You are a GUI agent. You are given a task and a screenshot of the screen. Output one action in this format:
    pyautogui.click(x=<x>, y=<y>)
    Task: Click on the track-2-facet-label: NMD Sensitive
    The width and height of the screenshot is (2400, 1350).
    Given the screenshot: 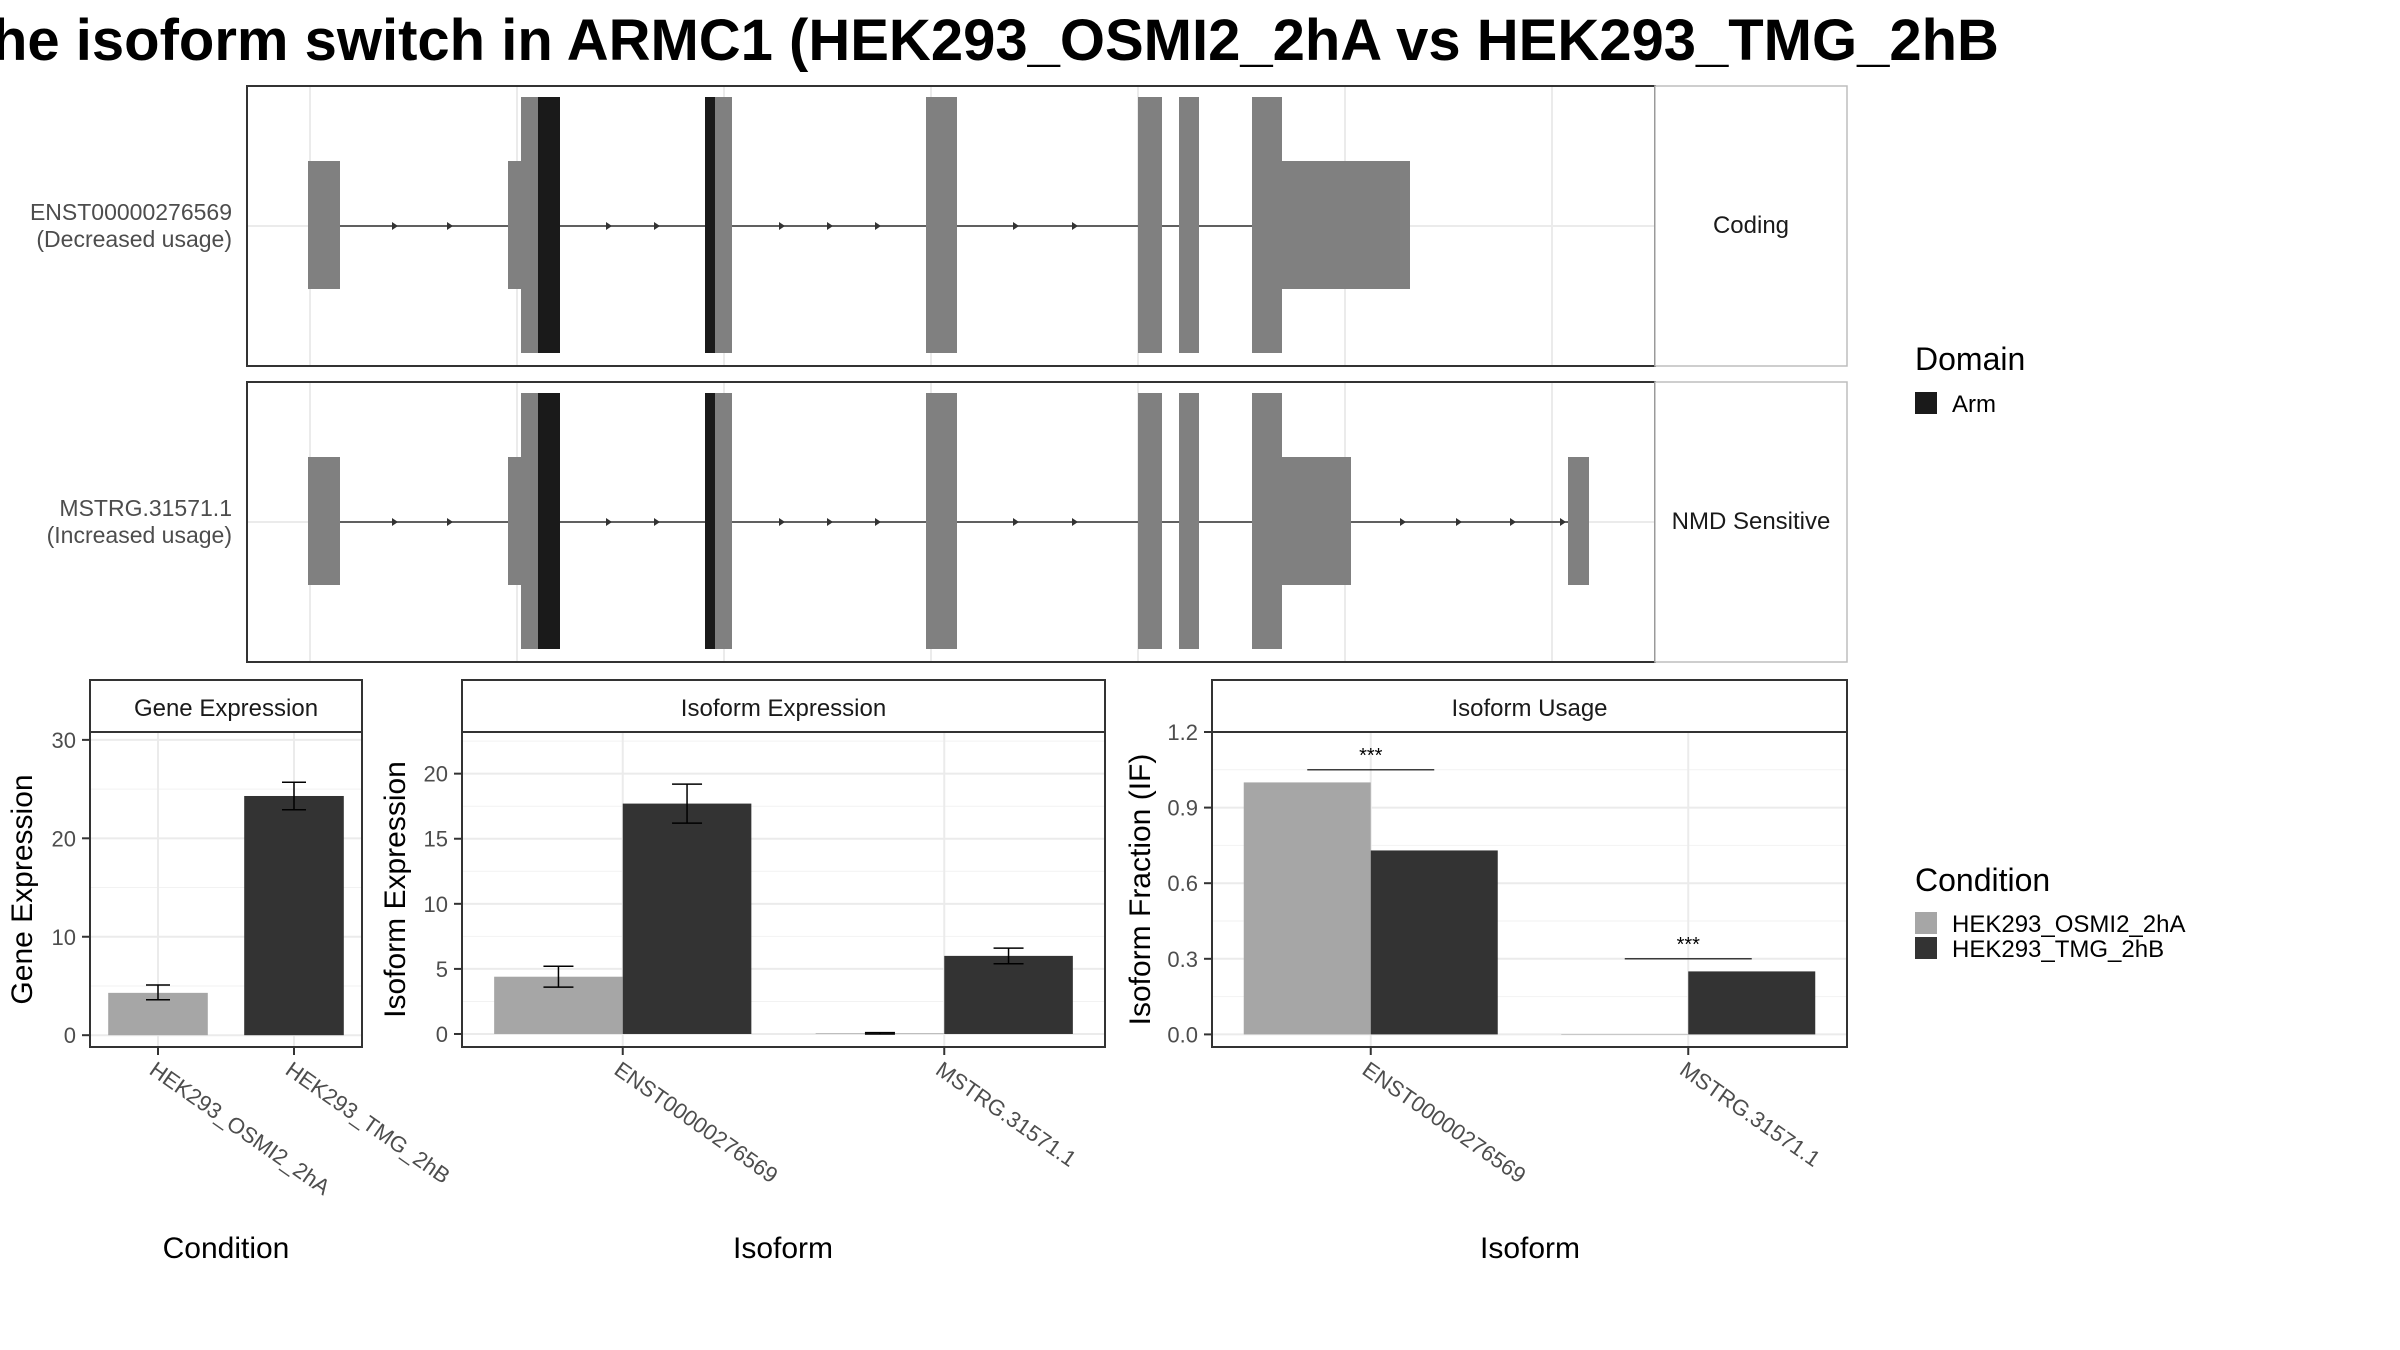 What is the action you would take?
    pyautogui.click(x=1751, y=521)
    